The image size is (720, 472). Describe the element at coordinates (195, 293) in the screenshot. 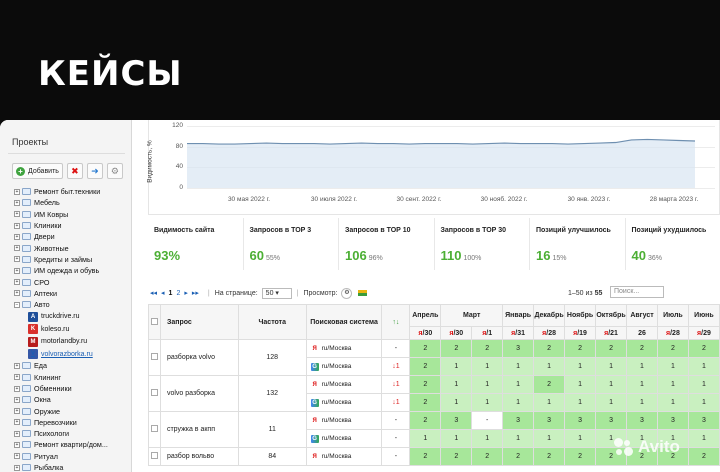

I see `last-page-button: ▸▸` at that location.